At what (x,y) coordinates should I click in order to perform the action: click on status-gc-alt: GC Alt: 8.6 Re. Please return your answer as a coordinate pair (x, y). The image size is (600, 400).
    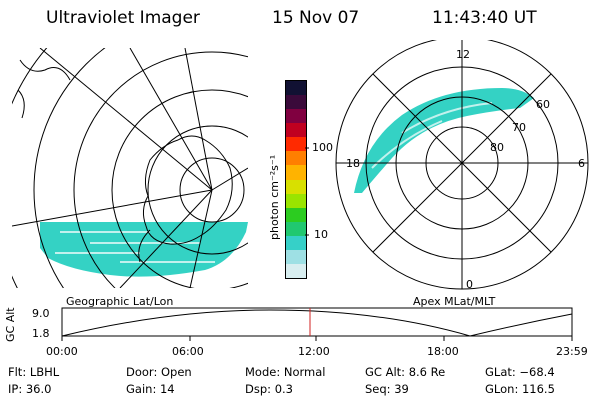
    Looking at the image, I should click on (405, 372).